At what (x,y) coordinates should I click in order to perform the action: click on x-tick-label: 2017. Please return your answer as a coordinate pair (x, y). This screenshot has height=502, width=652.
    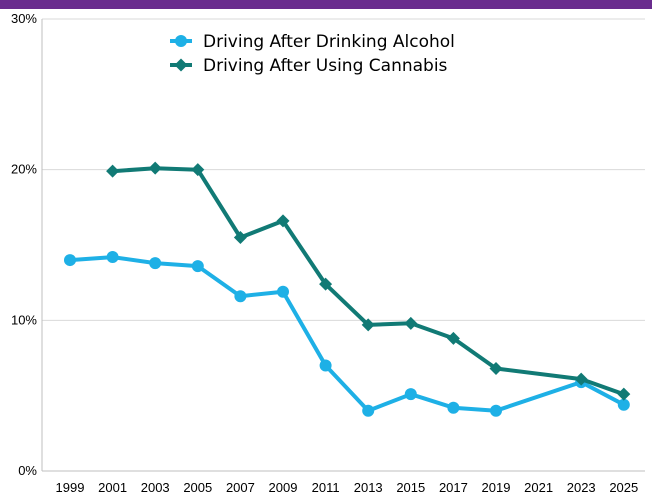
    Looking at the image, I should click on (453, 487).